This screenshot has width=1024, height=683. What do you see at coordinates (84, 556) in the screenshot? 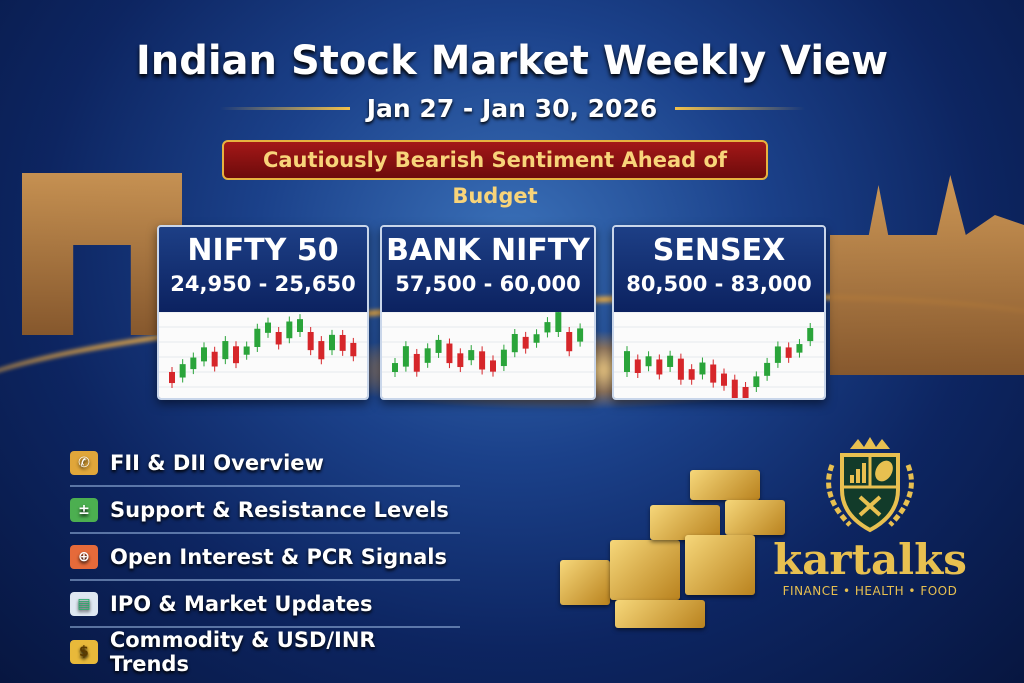
I see `target-icon: ⊕` at bounding box center [84, 556].